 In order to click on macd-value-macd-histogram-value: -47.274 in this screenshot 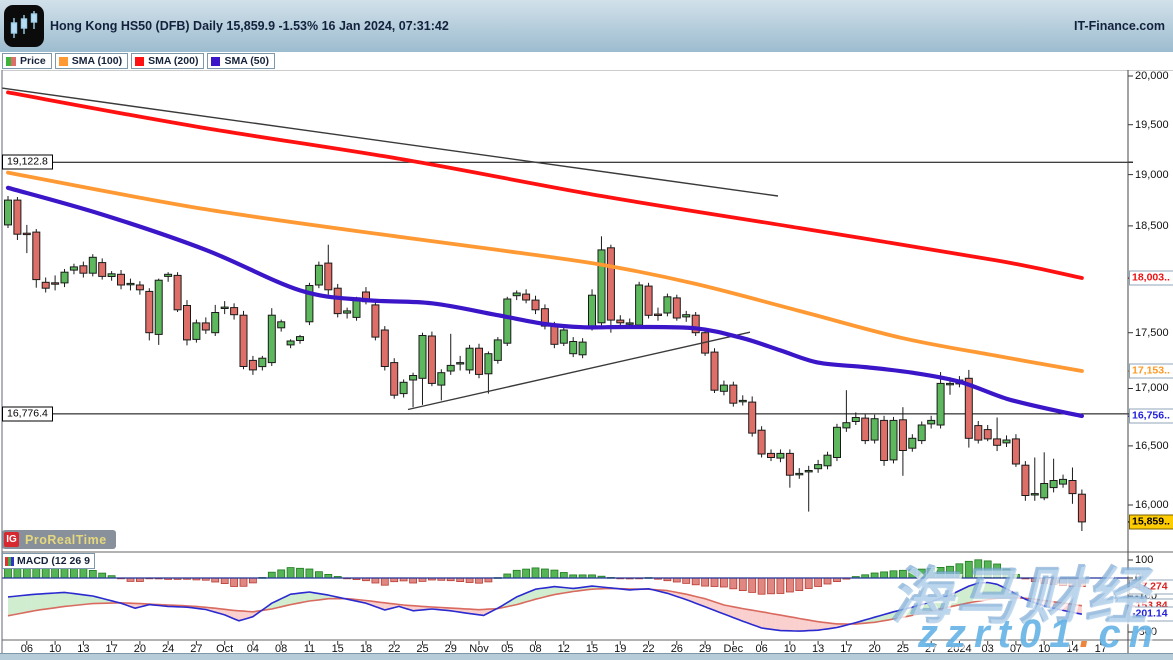, I will do `click(1151, 586)`.